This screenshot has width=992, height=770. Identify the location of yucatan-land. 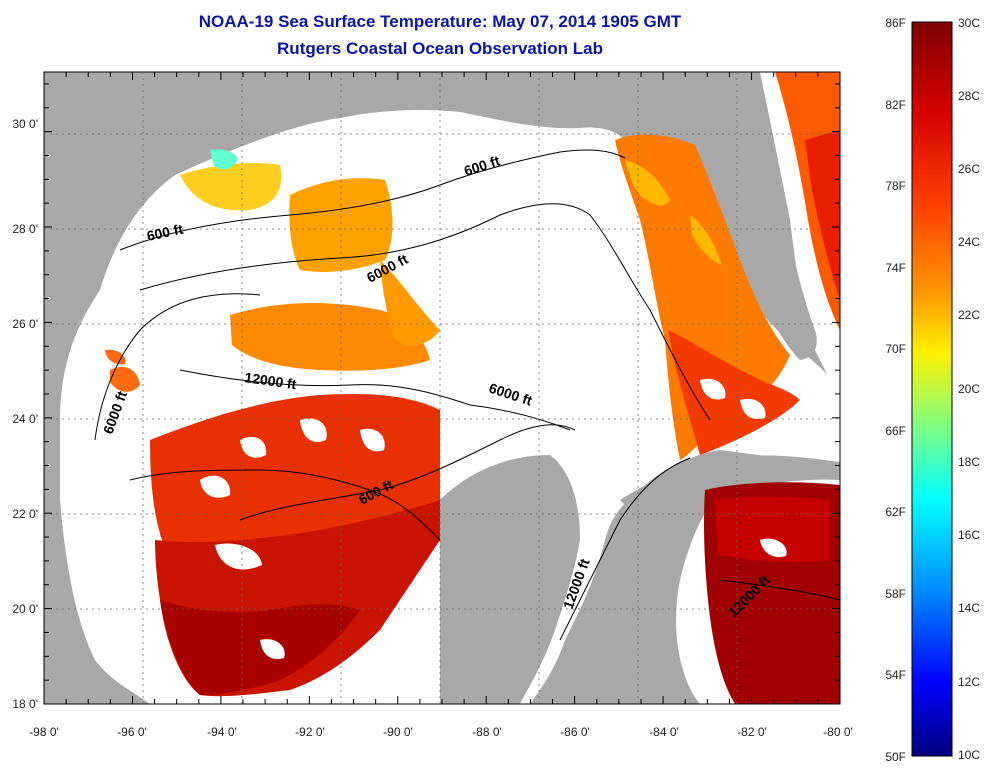
(510, 579).